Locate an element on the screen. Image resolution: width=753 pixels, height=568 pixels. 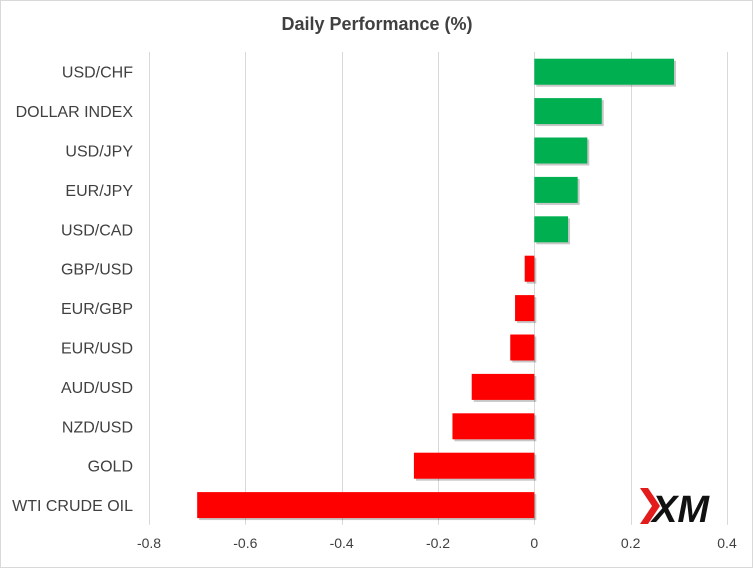
x-tick-label: -0.4 is located at coordinates (342, 543).